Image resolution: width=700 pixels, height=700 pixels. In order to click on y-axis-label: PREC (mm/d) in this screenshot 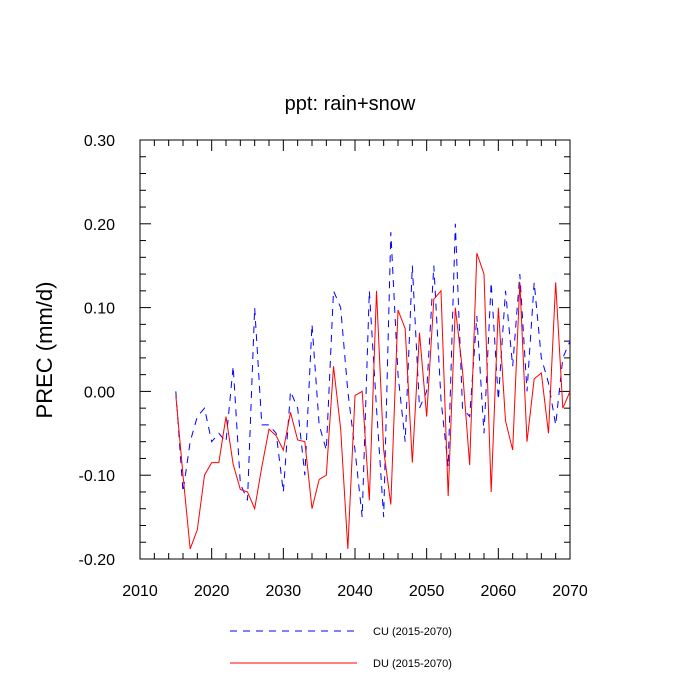, I will do `click(44, 350)`.